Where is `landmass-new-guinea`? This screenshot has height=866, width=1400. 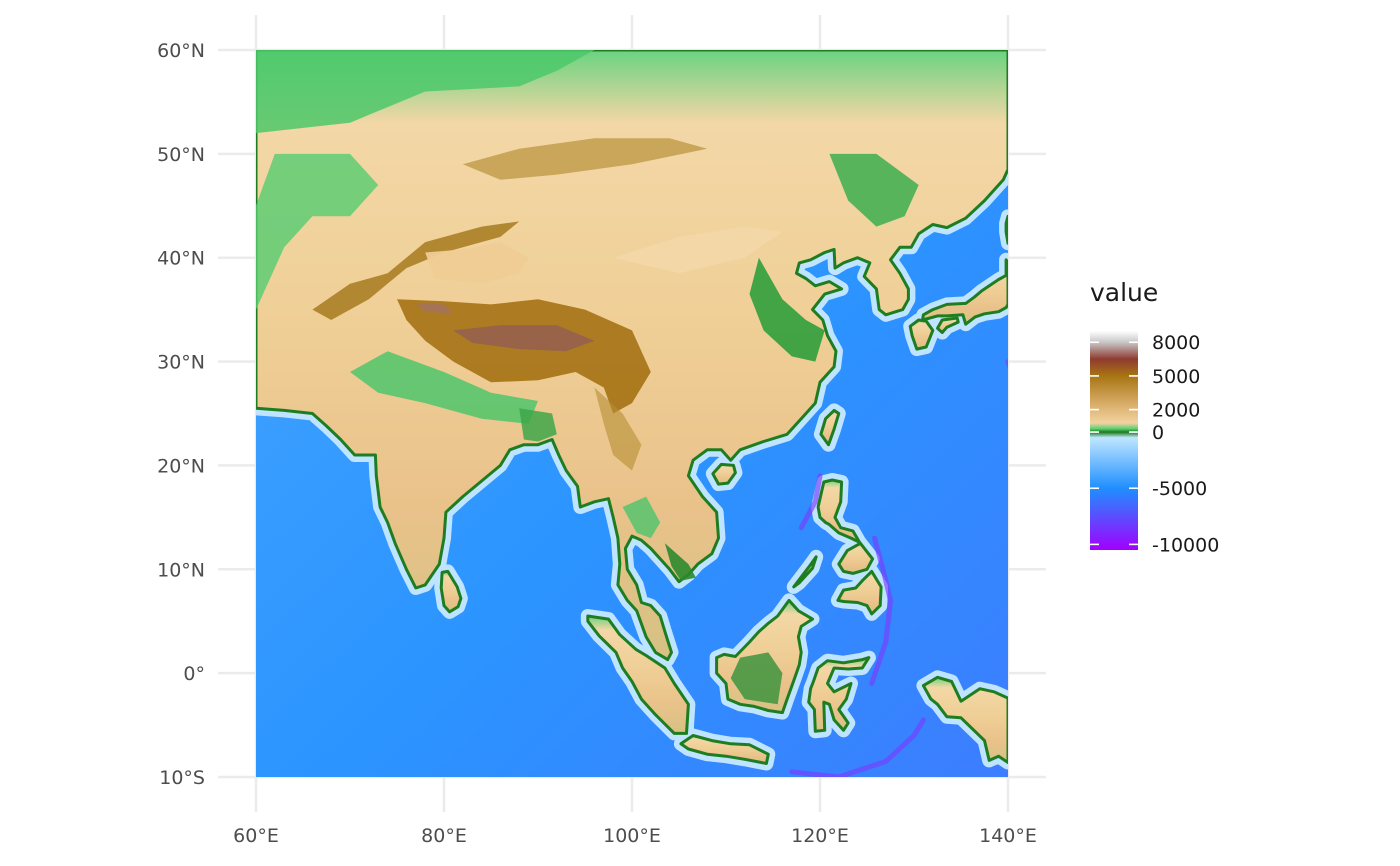 landmass-new-guinea is located at coordinates (964, 719).